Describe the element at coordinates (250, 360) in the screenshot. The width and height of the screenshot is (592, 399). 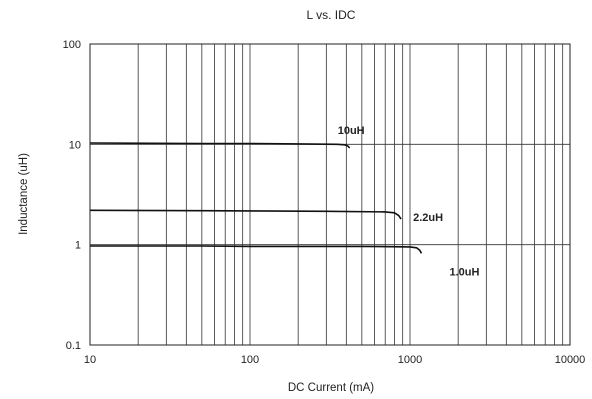
I see `x-tick-label: 100` at that location.